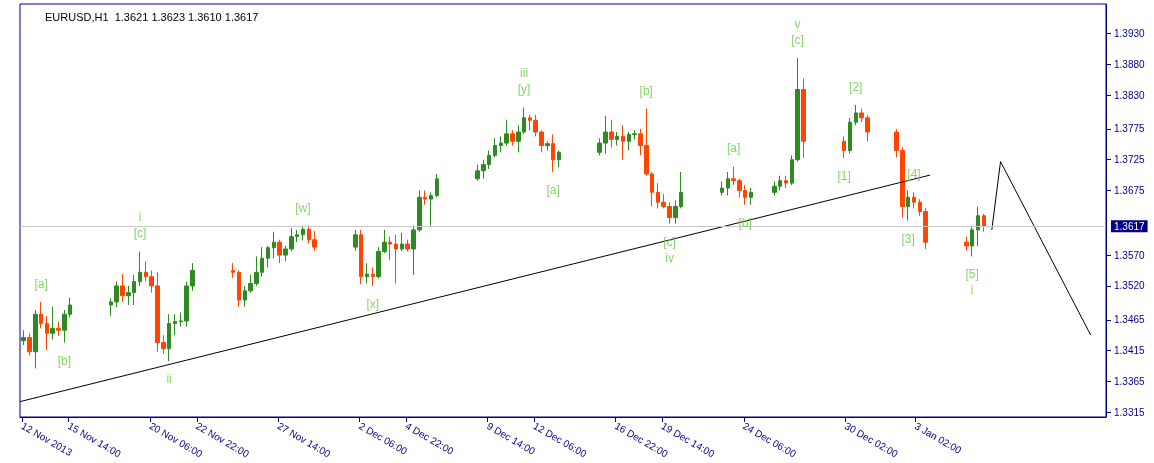 This screenshot has width=1154, height=463. I want to click on ref-line-label: 1.3617, so click(1130, 226).